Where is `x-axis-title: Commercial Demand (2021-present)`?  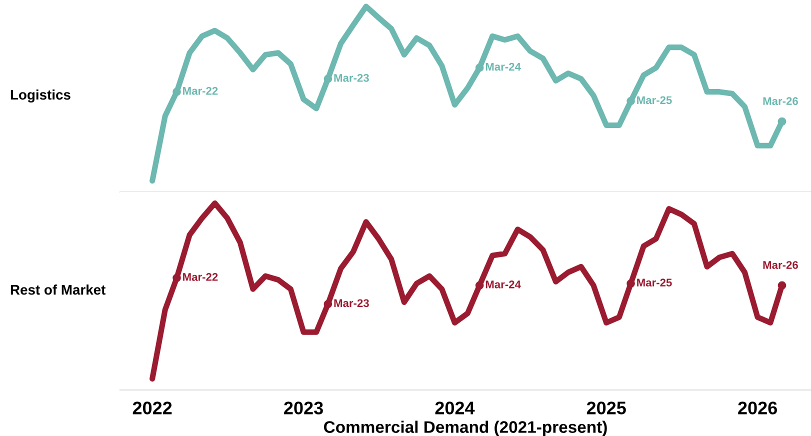 x-axis-title: Commercial Demand (2021-present) is located at coordinates (465, 428).